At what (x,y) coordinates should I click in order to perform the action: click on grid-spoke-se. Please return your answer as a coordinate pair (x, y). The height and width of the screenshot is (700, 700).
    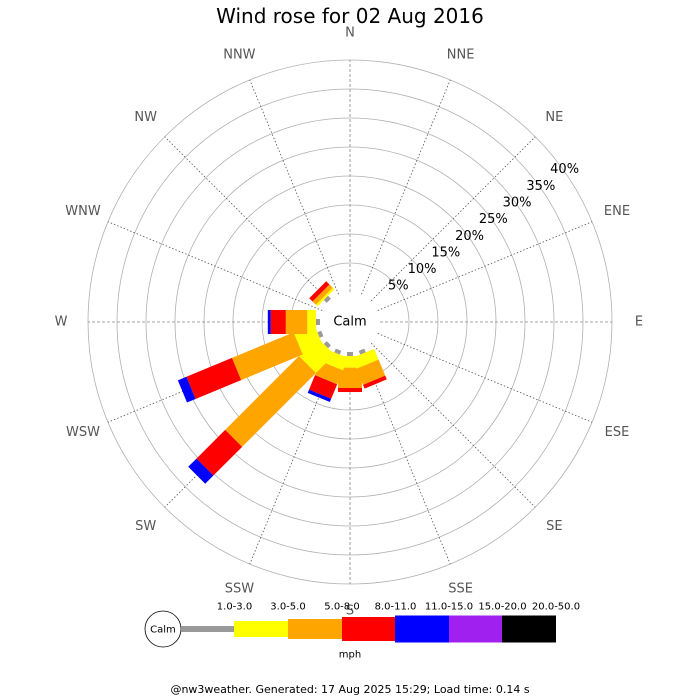
    Looking at the image, I should click on (453, 425).